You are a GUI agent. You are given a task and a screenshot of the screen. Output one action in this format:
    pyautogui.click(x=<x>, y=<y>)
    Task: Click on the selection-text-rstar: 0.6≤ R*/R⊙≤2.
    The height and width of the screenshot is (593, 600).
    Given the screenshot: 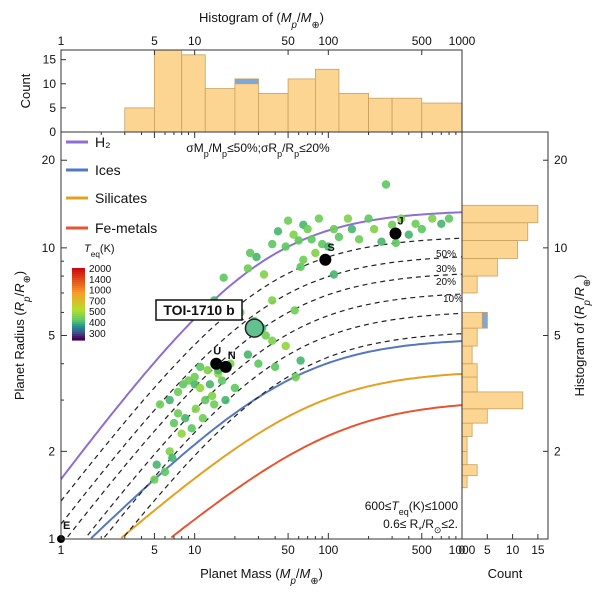 What is the action you would take?
    pyautogui.click(x=420, y=526)
    